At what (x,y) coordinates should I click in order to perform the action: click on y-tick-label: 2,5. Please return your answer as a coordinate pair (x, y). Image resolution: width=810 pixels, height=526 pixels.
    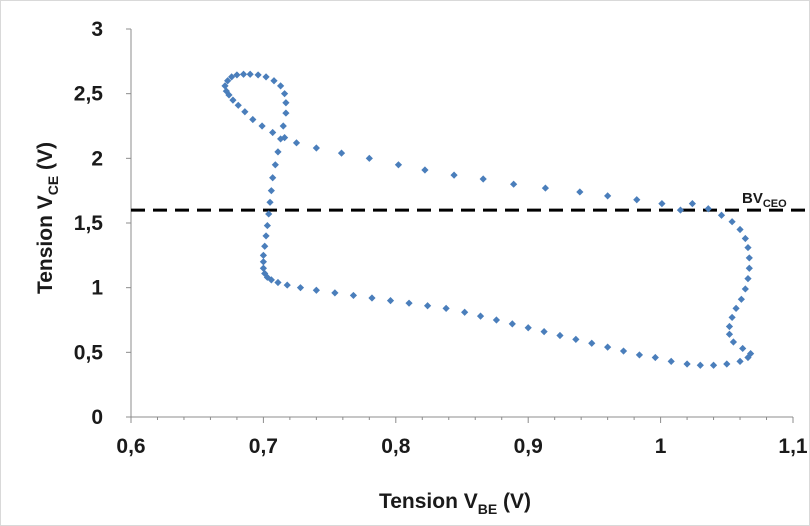
    Looking at the image, I should click on (89, 94).